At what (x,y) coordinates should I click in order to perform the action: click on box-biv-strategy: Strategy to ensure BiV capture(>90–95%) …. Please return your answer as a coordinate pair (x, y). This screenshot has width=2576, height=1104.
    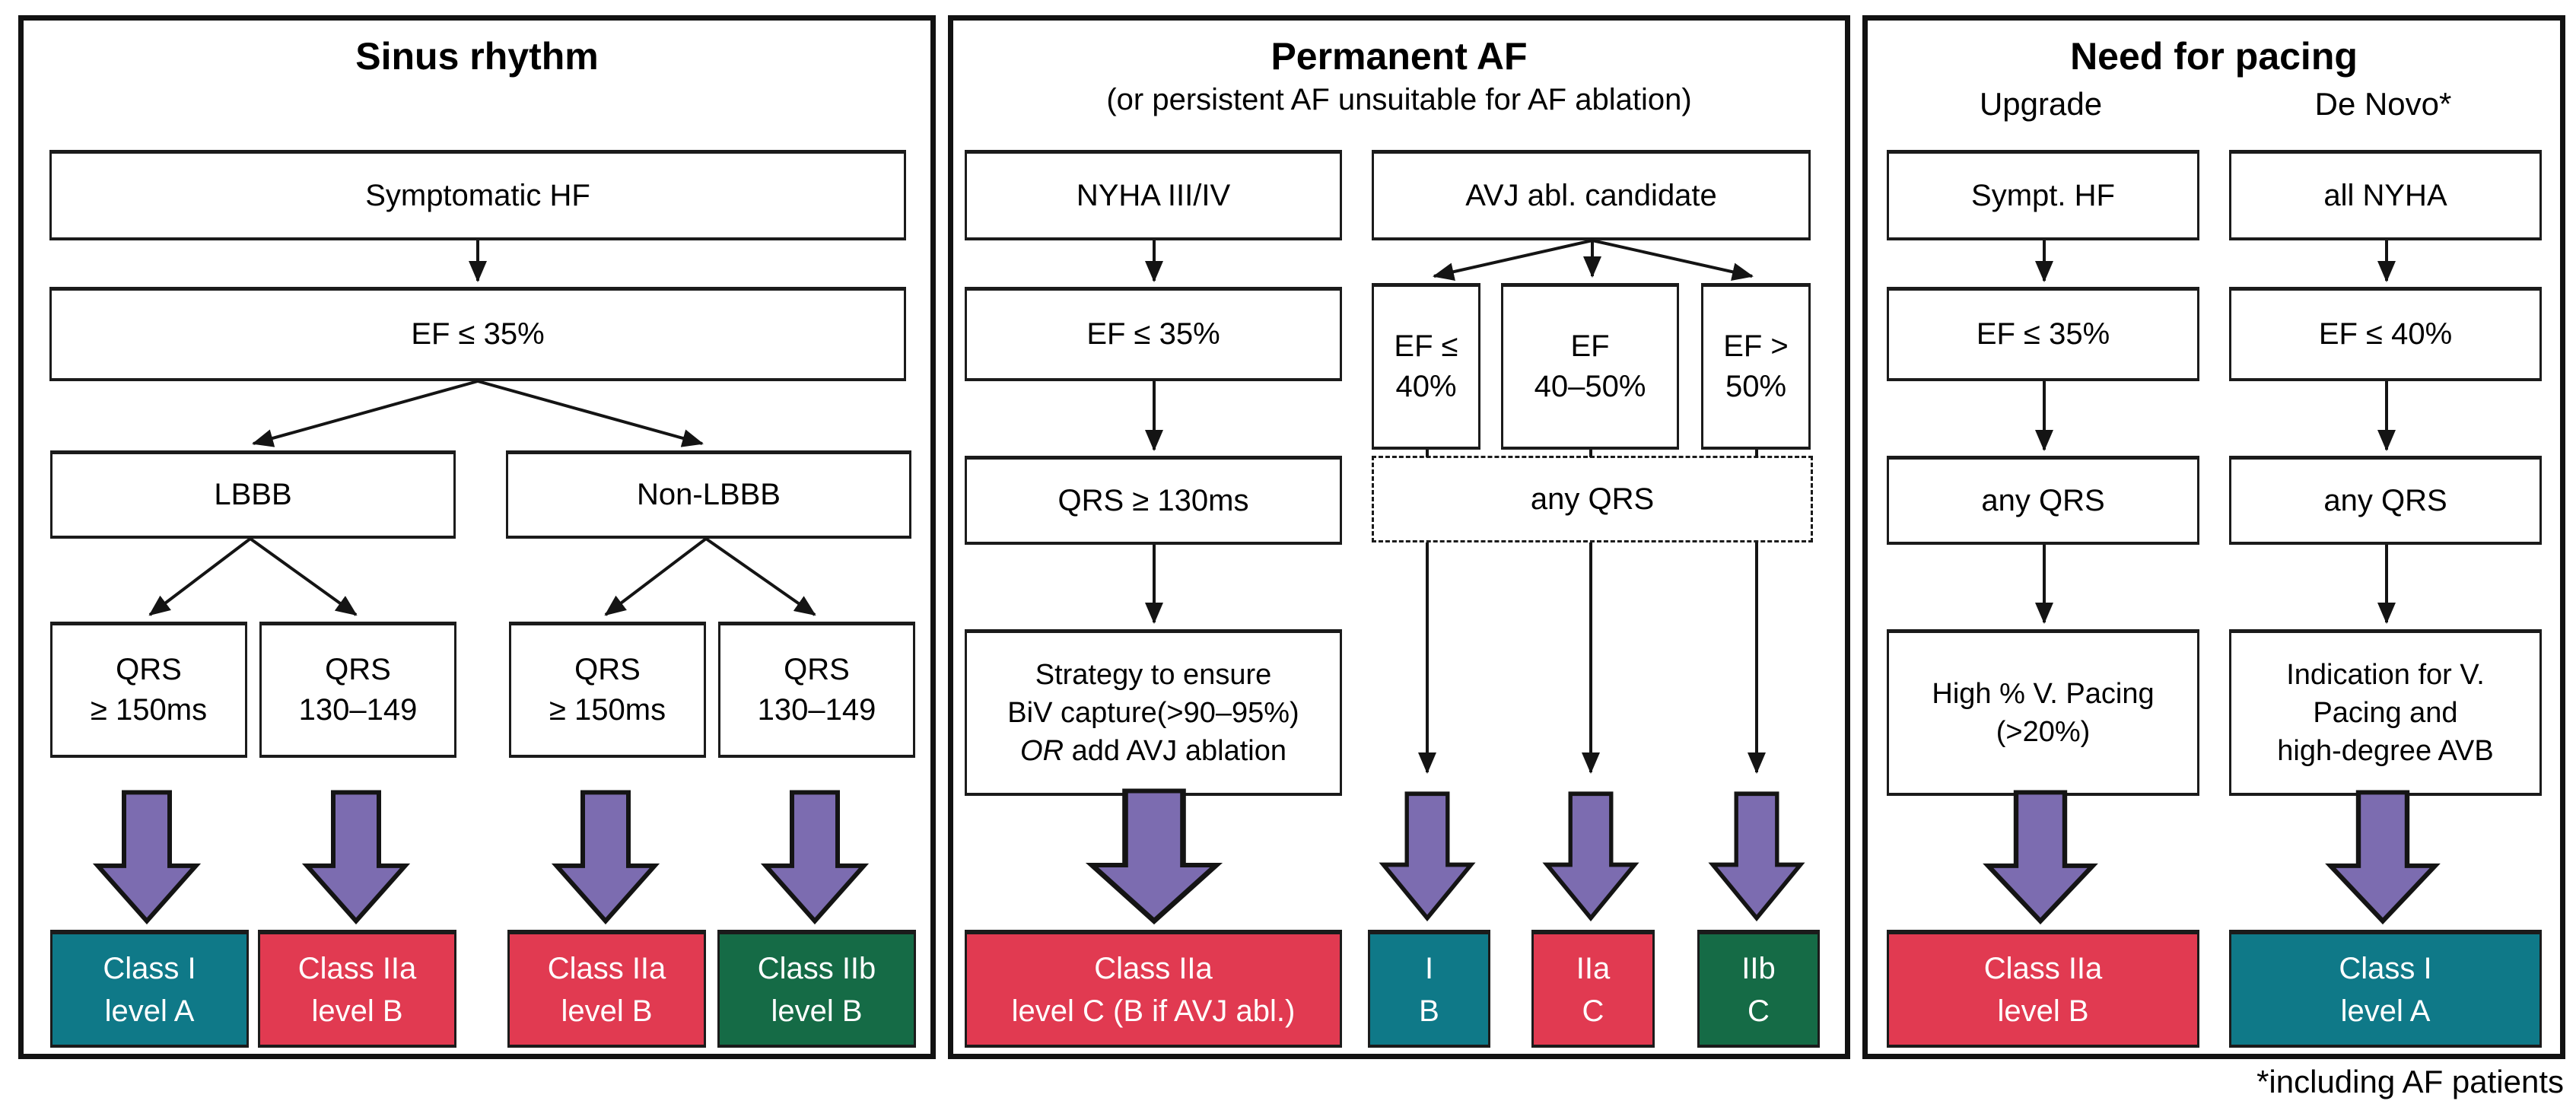
    Looking at the image, I should click on (1153, 712).